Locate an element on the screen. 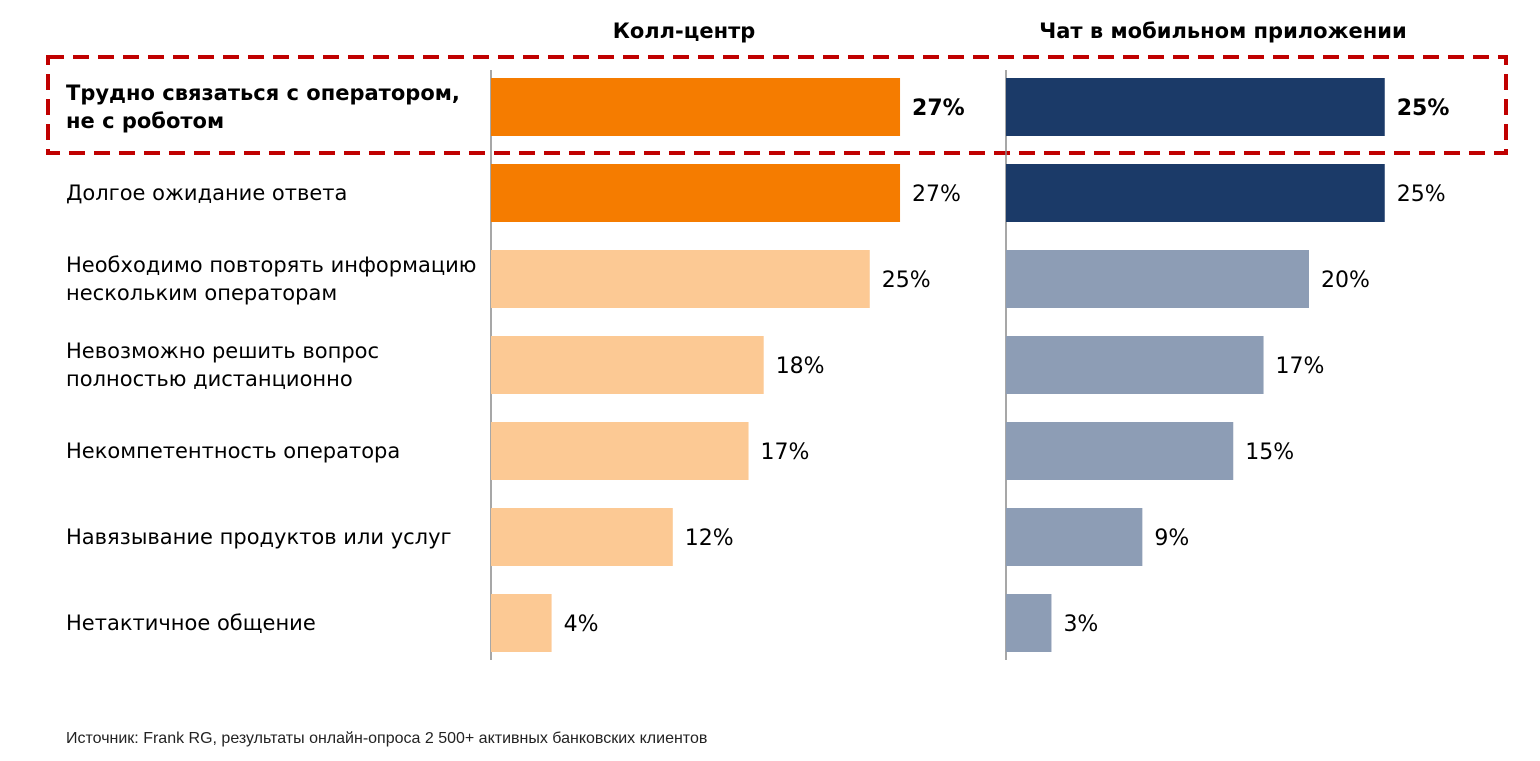 The width and height of the screenshot is (1540, 761). value-label-0-3: 18% is located at coordinates (800, 366).